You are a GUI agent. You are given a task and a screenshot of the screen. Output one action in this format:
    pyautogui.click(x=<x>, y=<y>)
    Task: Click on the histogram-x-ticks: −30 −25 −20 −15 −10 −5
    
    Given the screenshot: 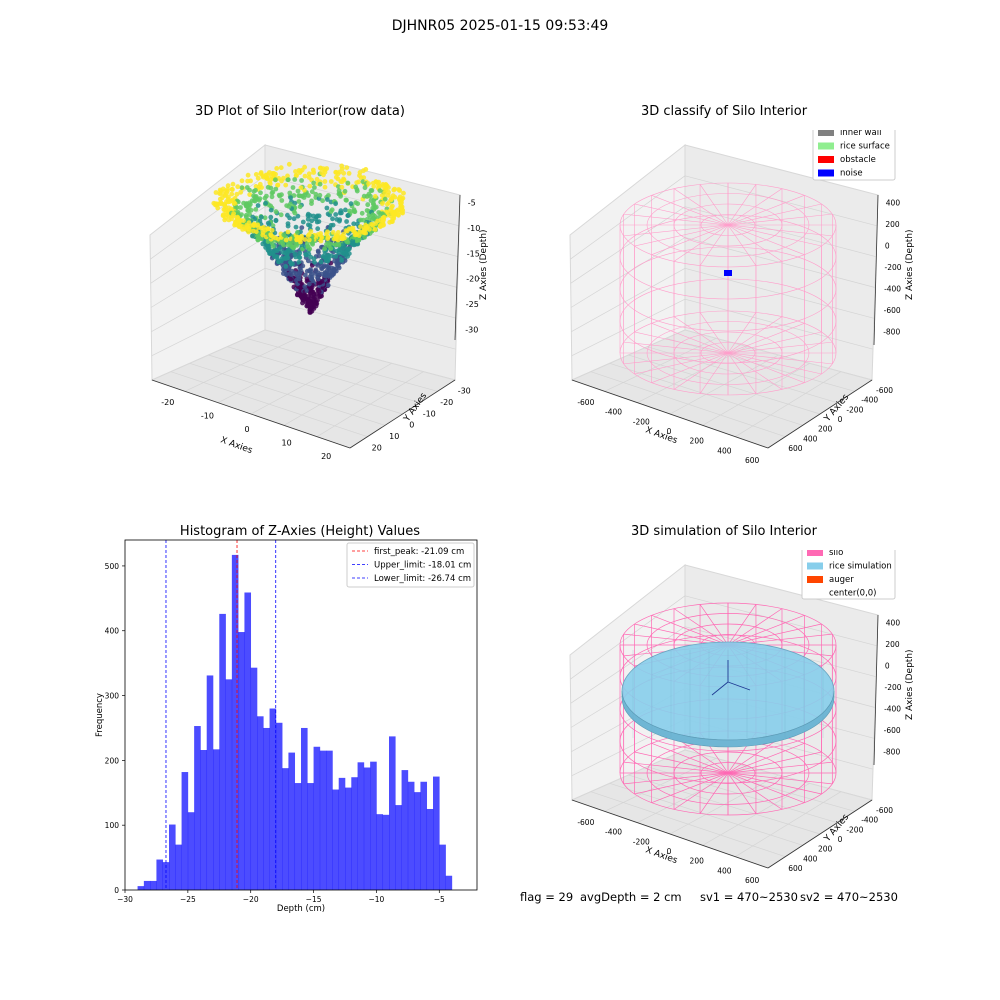 What is the action you would take?
    pyautogui.click(x=281, y=897)
    